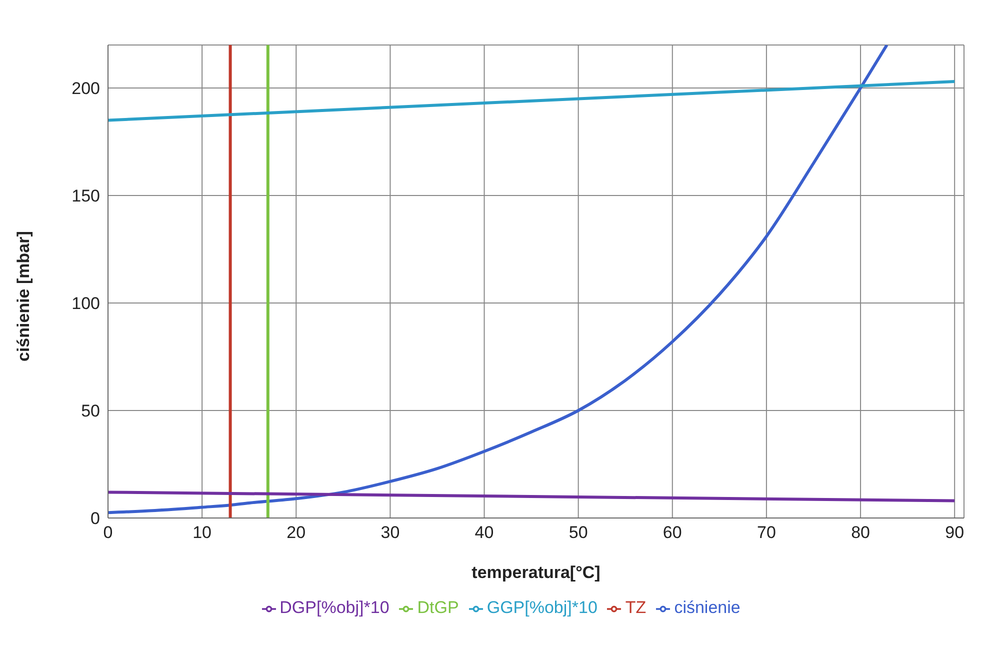 The width and height of the screenshot is (992, 664). I want to click on legend-label: GGP[%obj]*10, so click(542, 607).